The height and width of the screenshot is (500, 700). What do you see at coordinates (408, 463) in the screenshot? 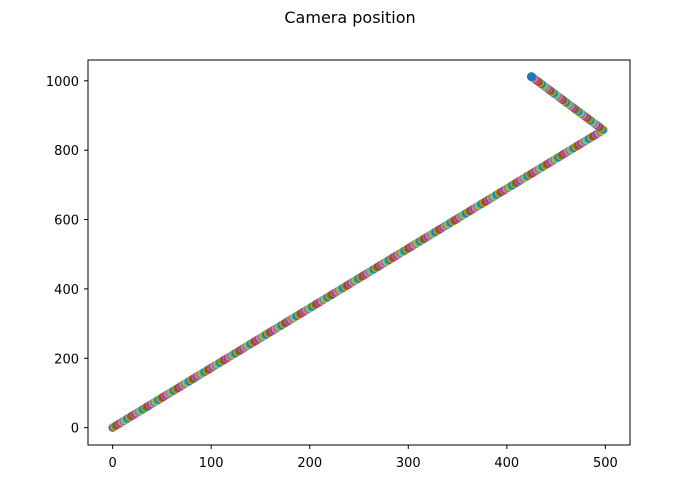
I see `x-tick-label: 300` at bounding box center [408, 463].